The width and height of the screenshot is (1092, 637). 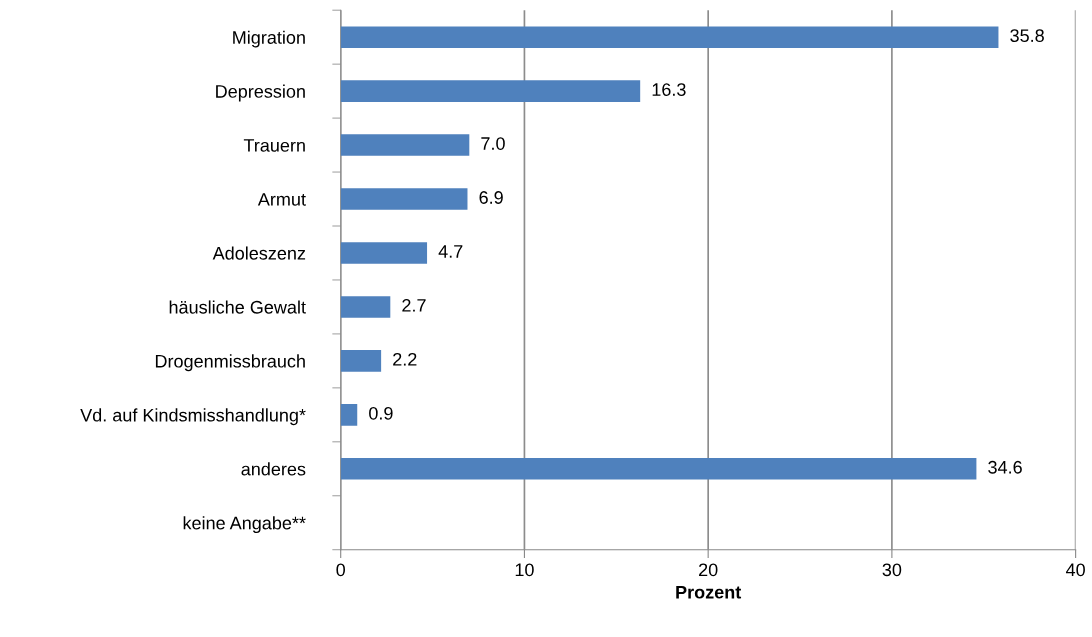 I want to click on x-tick-label: 30, so click(x=892, y=570).